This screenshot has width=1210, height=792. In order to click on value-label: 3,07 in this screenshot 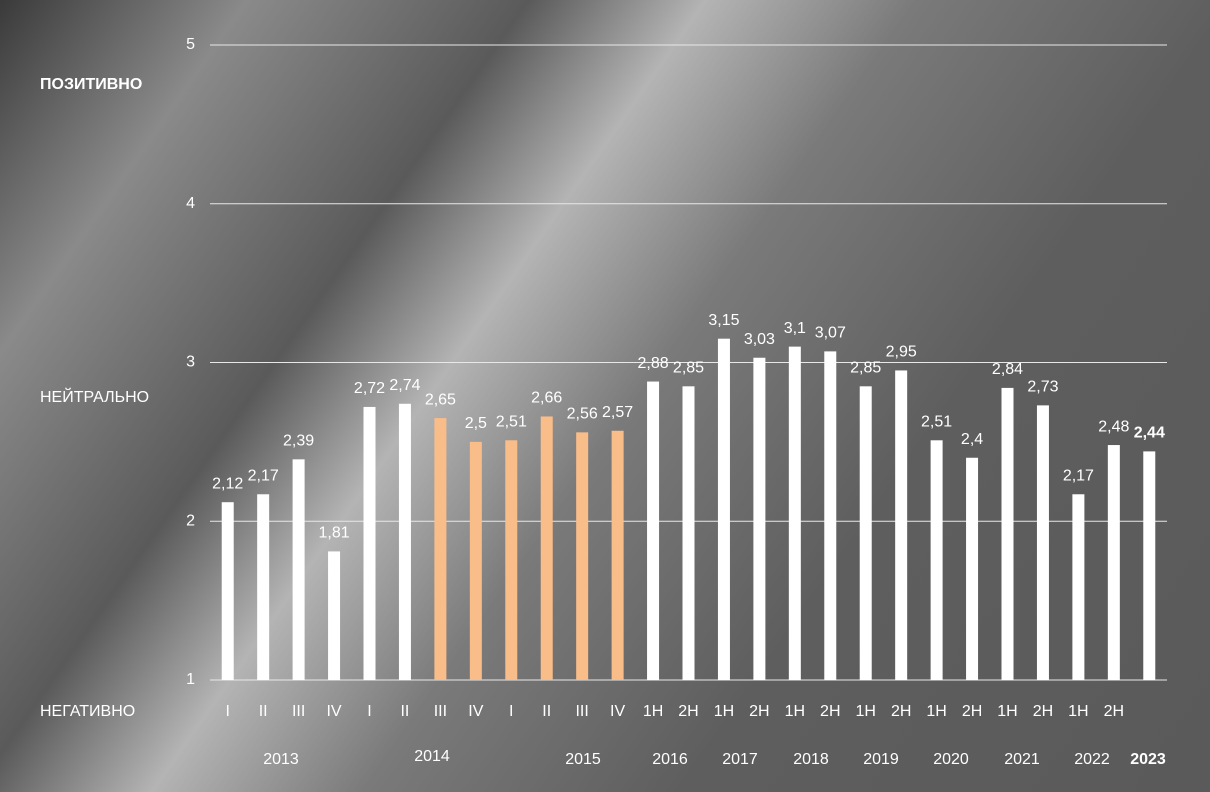, I will do `click(830, 333)`.